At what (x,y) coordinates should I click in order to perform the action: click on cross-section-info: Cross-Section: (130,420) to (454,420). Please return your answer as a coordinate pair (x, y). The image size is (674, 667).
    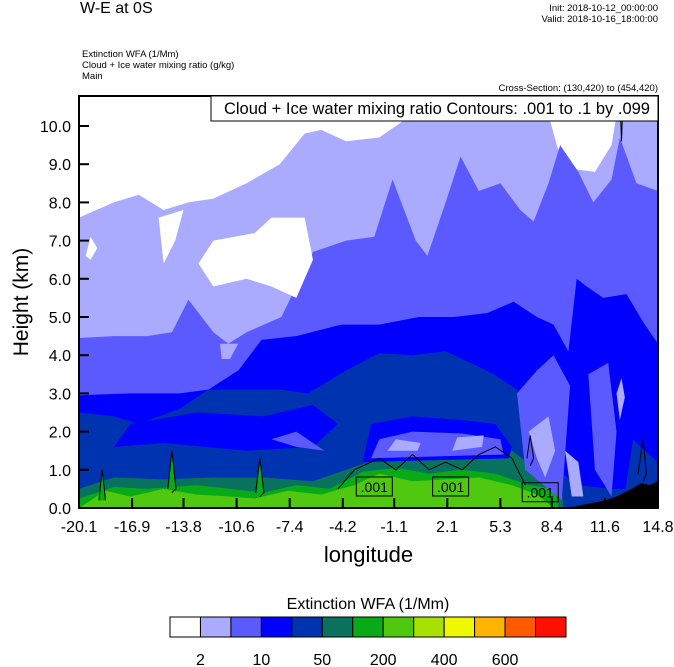
    Looking at the image, I should click on (578, 88).